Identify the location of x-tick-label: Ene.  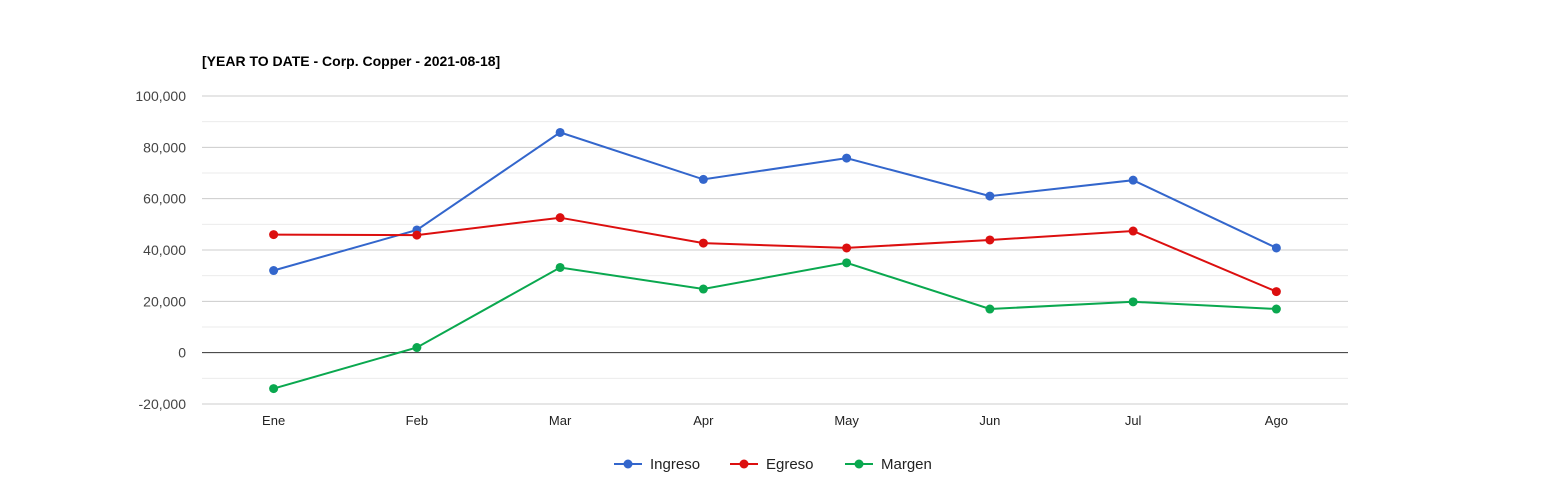
(273, 420).